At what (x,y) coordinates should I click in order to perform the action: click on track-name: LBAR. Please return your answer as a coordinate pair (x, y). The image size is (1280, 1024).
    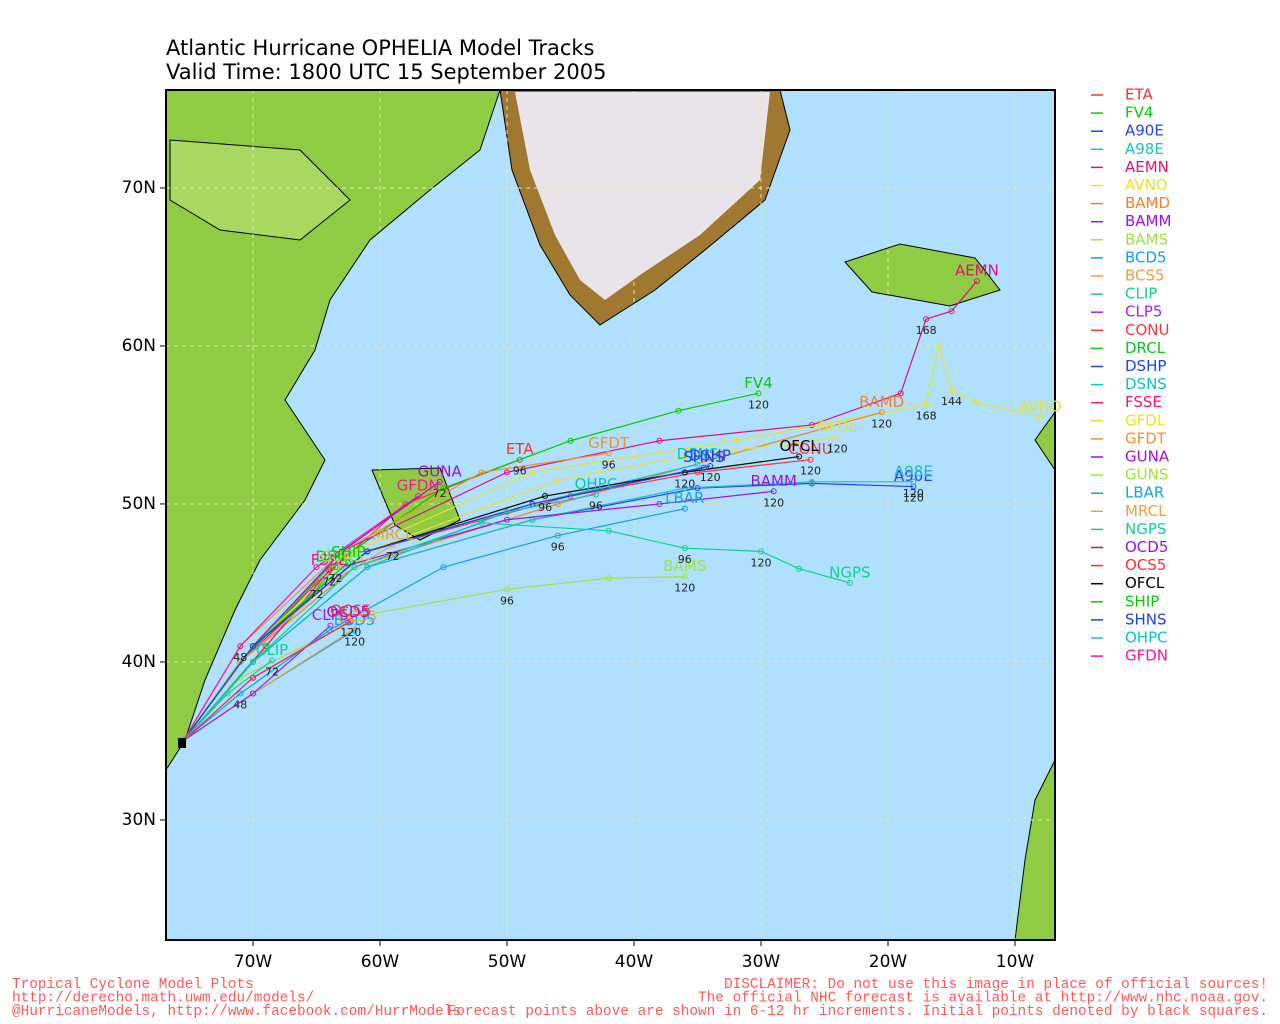
    Looking at the image, I should click on (684, 498).